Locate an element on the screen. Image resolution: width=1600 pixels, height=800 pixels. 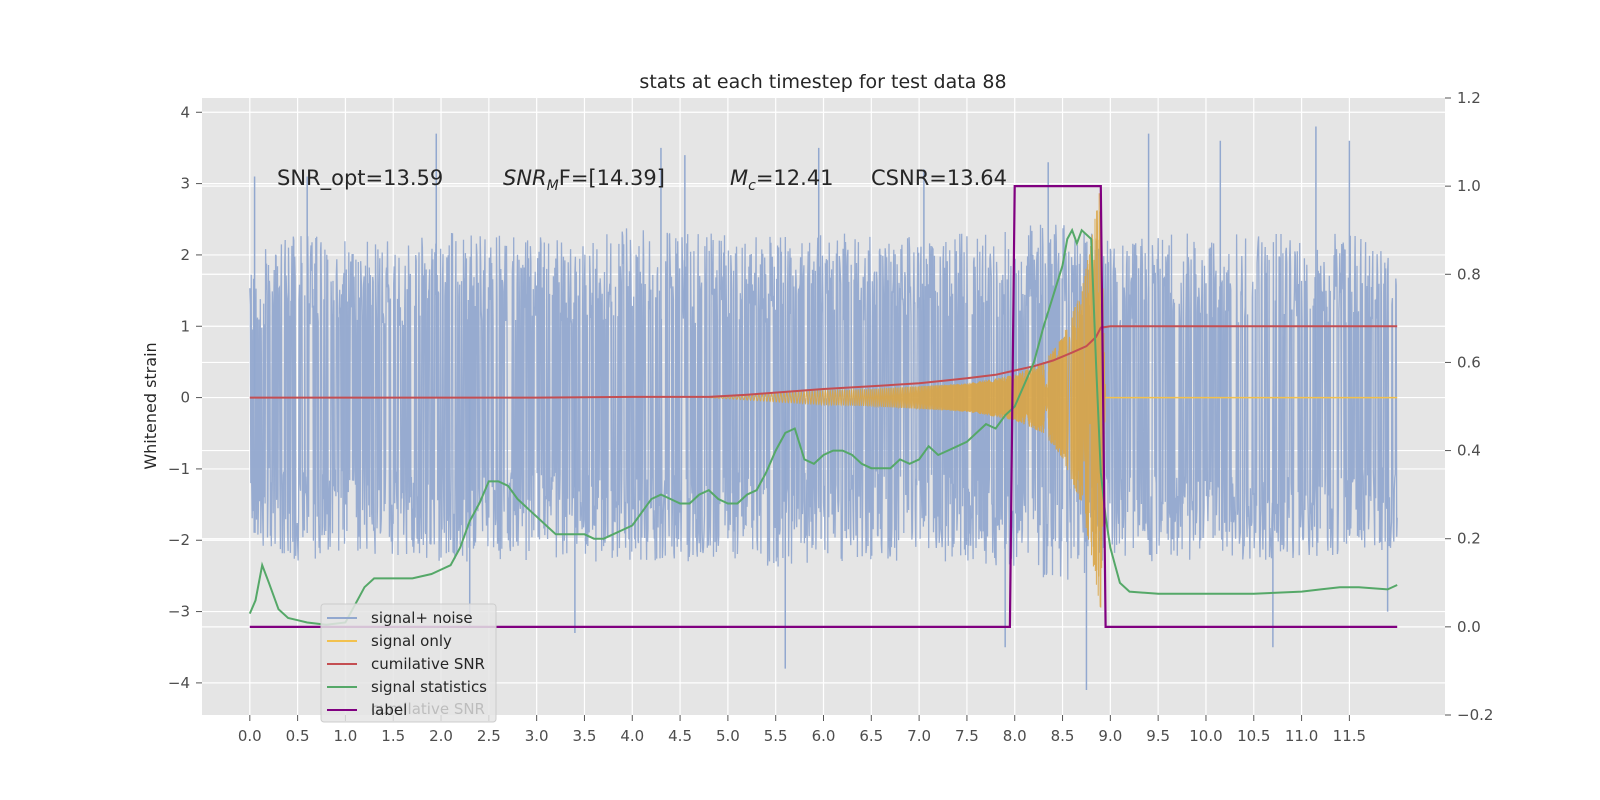
x-tick-label: 0.0 is located at coordinates (250, 736).